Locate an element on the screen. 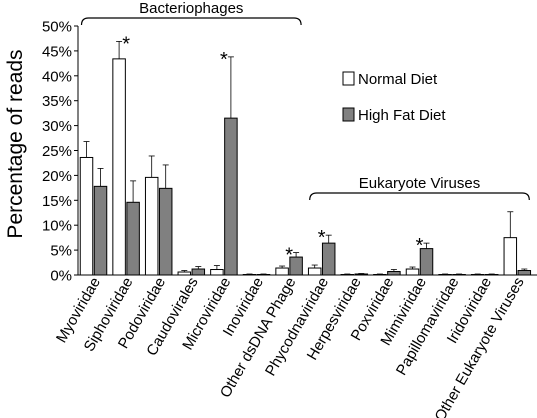 Image resolution: width=537 pixels, height=418 pixels. bar-high-fat-diet-herpesviridae is located at coordinates (361, 274).